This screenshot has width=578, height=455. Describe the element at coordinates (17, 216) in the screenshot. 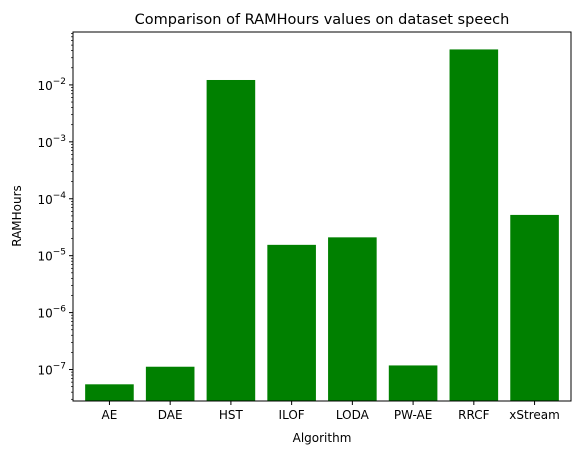

I see `y-axis-label: RAMHours` at that location.